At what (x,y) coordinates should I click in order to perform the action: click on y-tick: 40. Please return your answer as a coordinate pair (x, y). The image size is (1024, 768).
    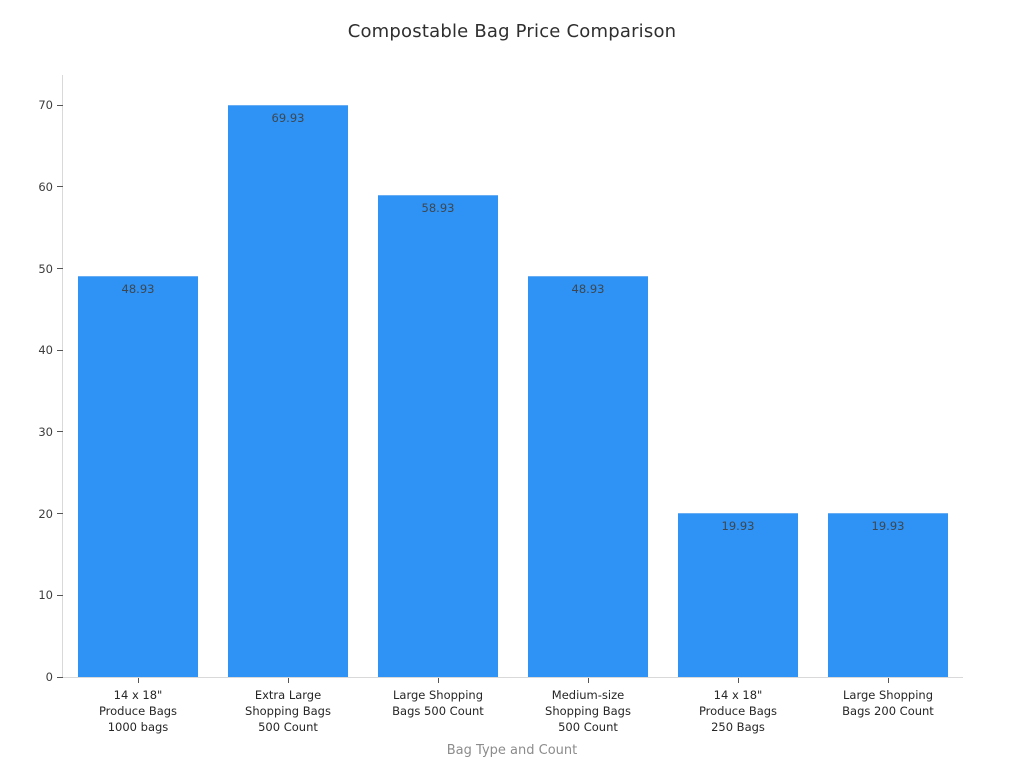
    Looking at the image, I should click on (49, 350).